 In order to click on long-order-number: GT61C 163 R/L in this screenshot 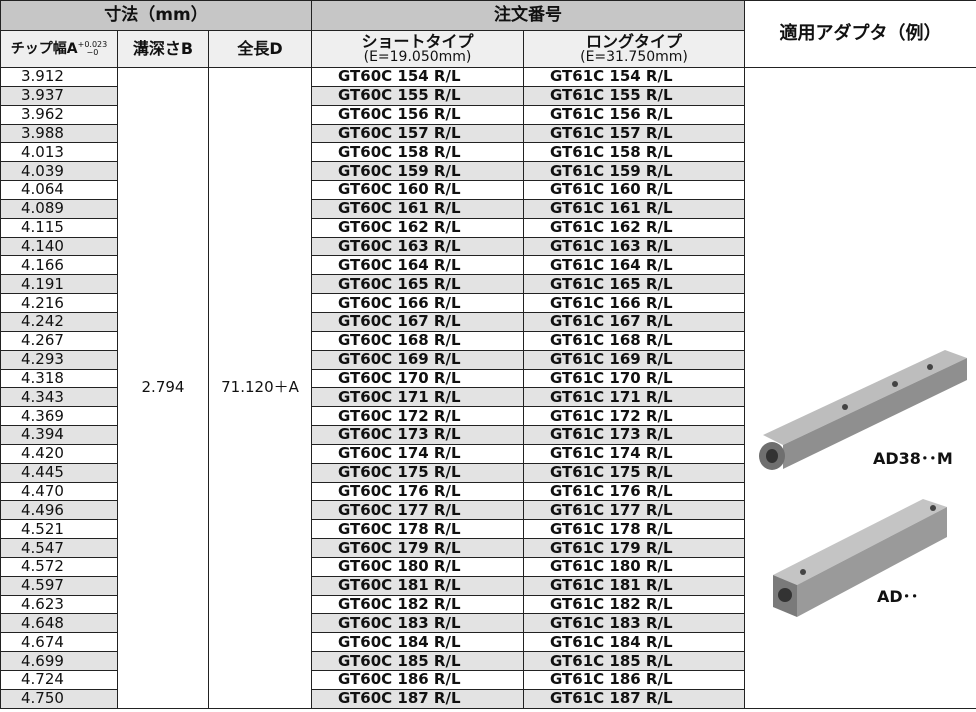, I will do `click(634, 246)`.